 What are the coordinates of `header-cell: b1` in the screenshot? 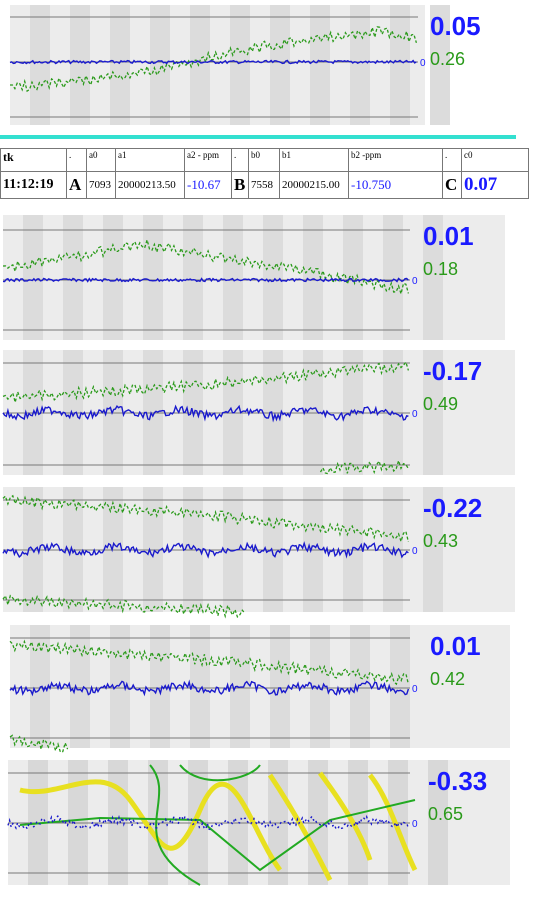 It's located at (314, 160).